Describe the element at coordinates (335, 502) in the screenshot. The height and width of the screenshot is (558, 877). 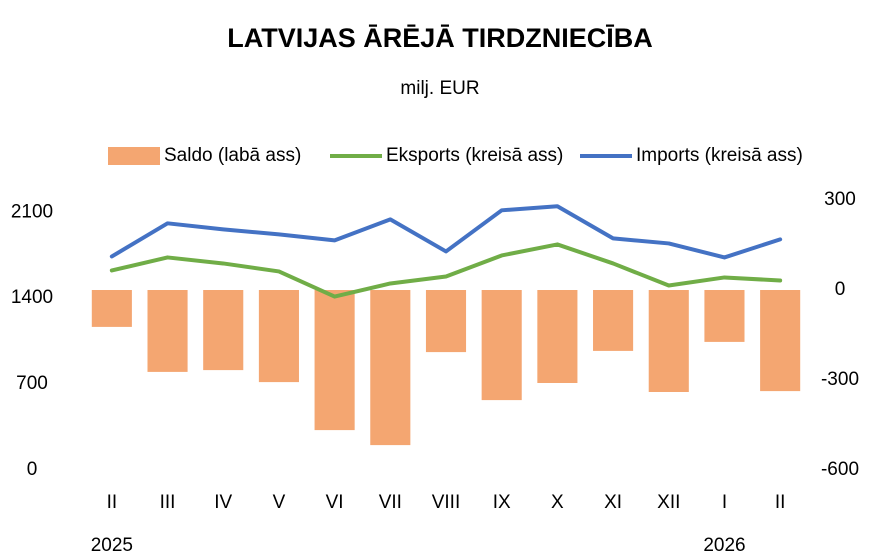
I see `x-tick-label: VI` at that location.